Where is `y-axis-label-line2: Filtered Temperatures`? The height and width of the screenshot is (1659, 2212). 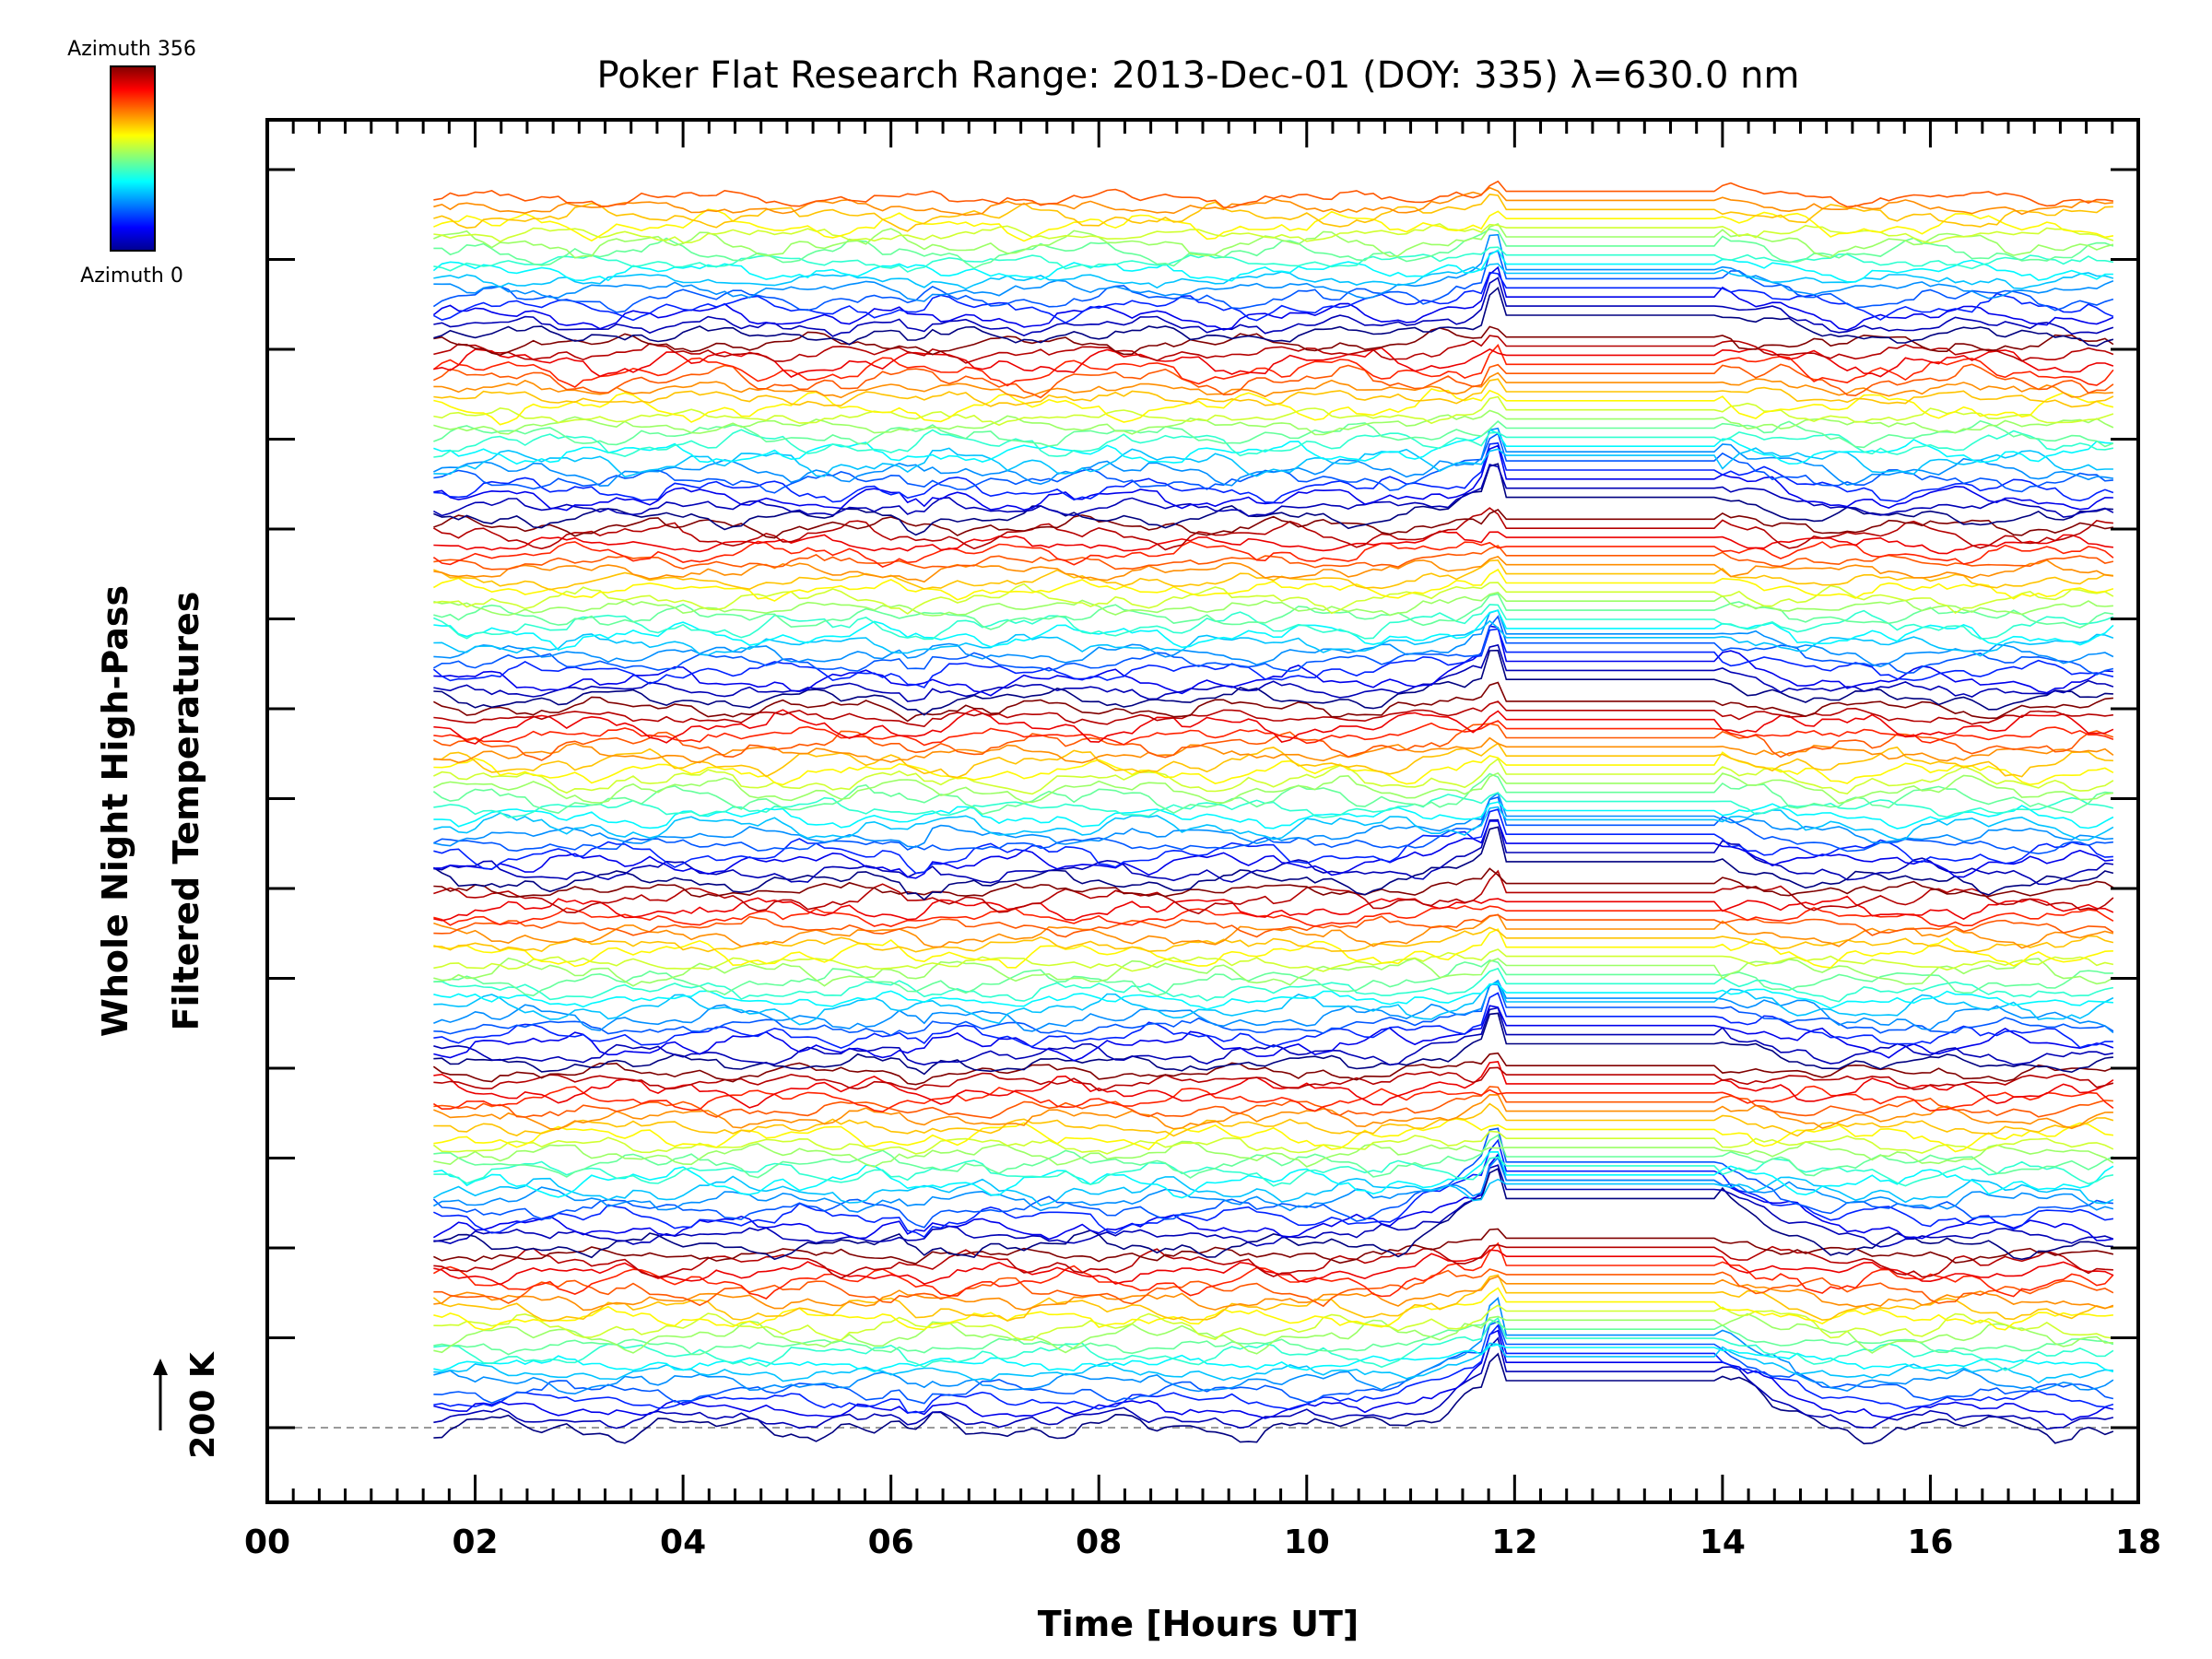
y-axis-label-line2: Filtered Temperatures is located at coordinates (186, 811).